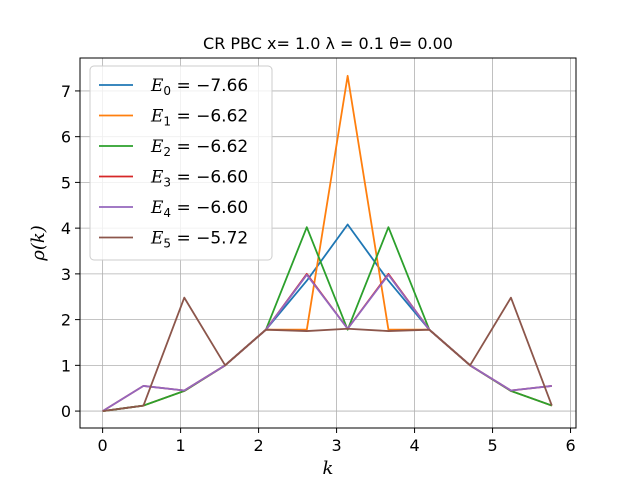  Describe the element at coordinates (199, 179) in the screenshot. I see `legend-entry-e3: E3 = −6.60` at that location.